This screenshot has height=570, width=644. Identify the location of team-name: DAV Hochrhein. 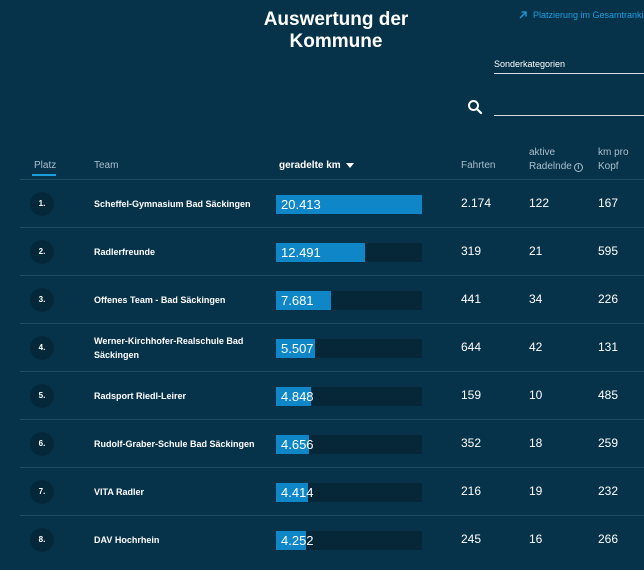
(127, 540).